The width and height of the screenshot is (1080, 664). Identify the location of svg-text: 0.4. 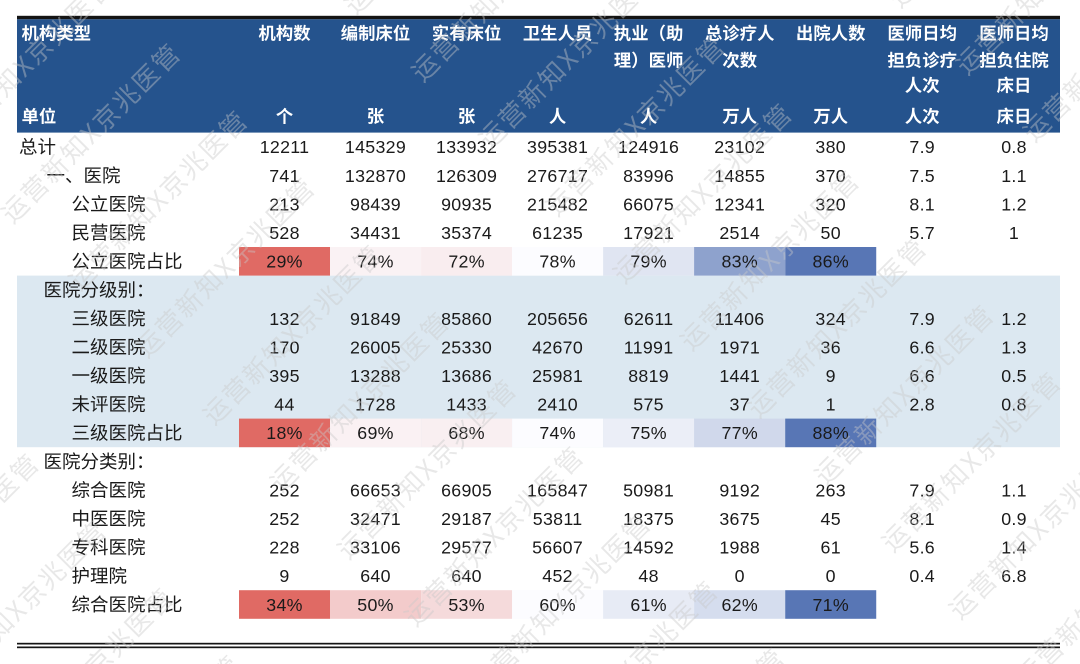
(922, 576).